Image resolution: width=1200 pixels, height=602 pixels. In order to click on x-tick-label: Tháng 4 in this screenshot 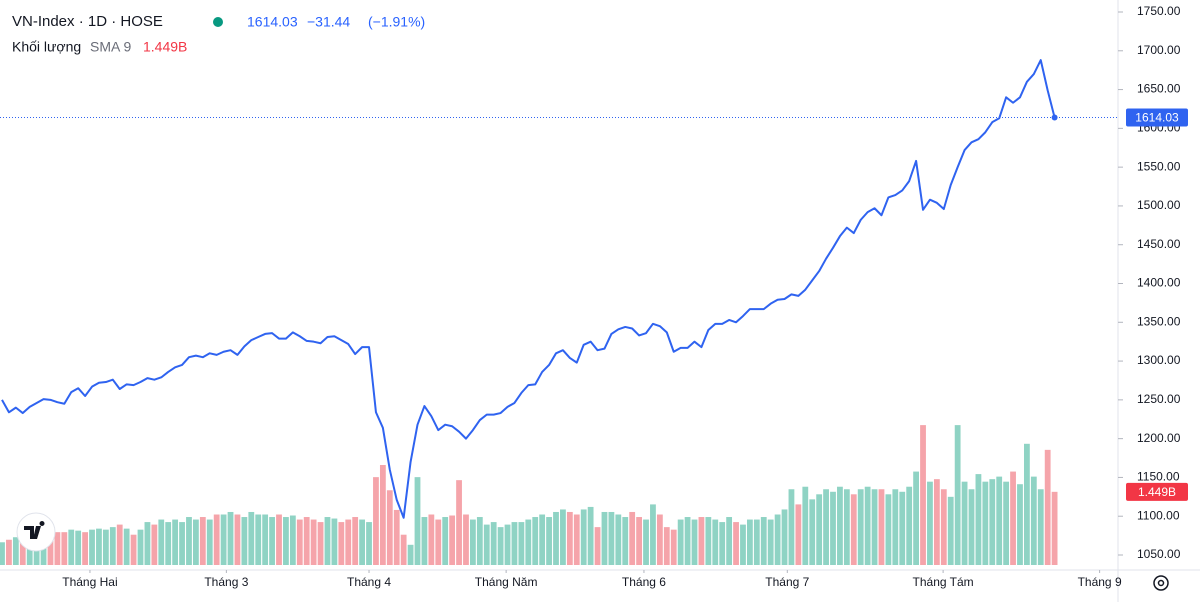, I will do `click(369, 582)`.